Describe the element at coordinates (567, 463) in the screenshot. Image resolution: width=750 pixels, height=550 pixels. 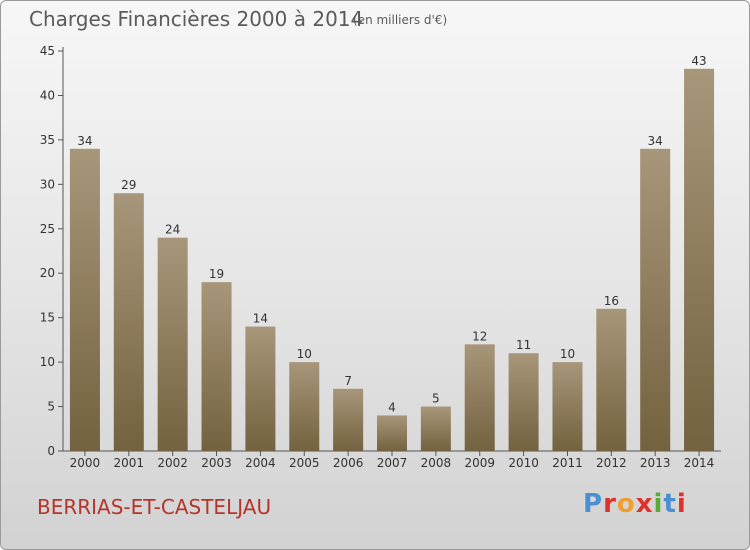
I see `x-tick-label: 2011` at that location.